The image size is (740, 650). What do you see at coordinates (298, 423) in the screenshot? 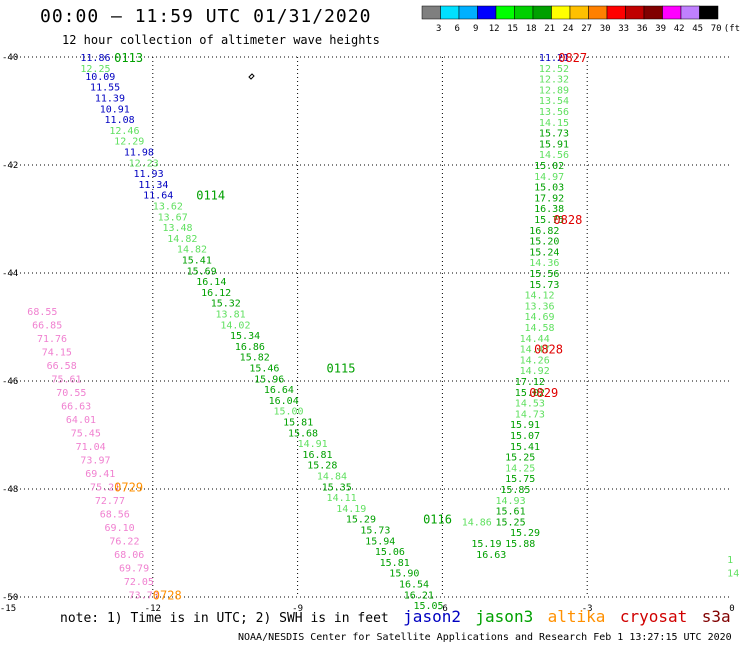
I see `wave-height-label: 15.81` at bounding box center [298, 423].